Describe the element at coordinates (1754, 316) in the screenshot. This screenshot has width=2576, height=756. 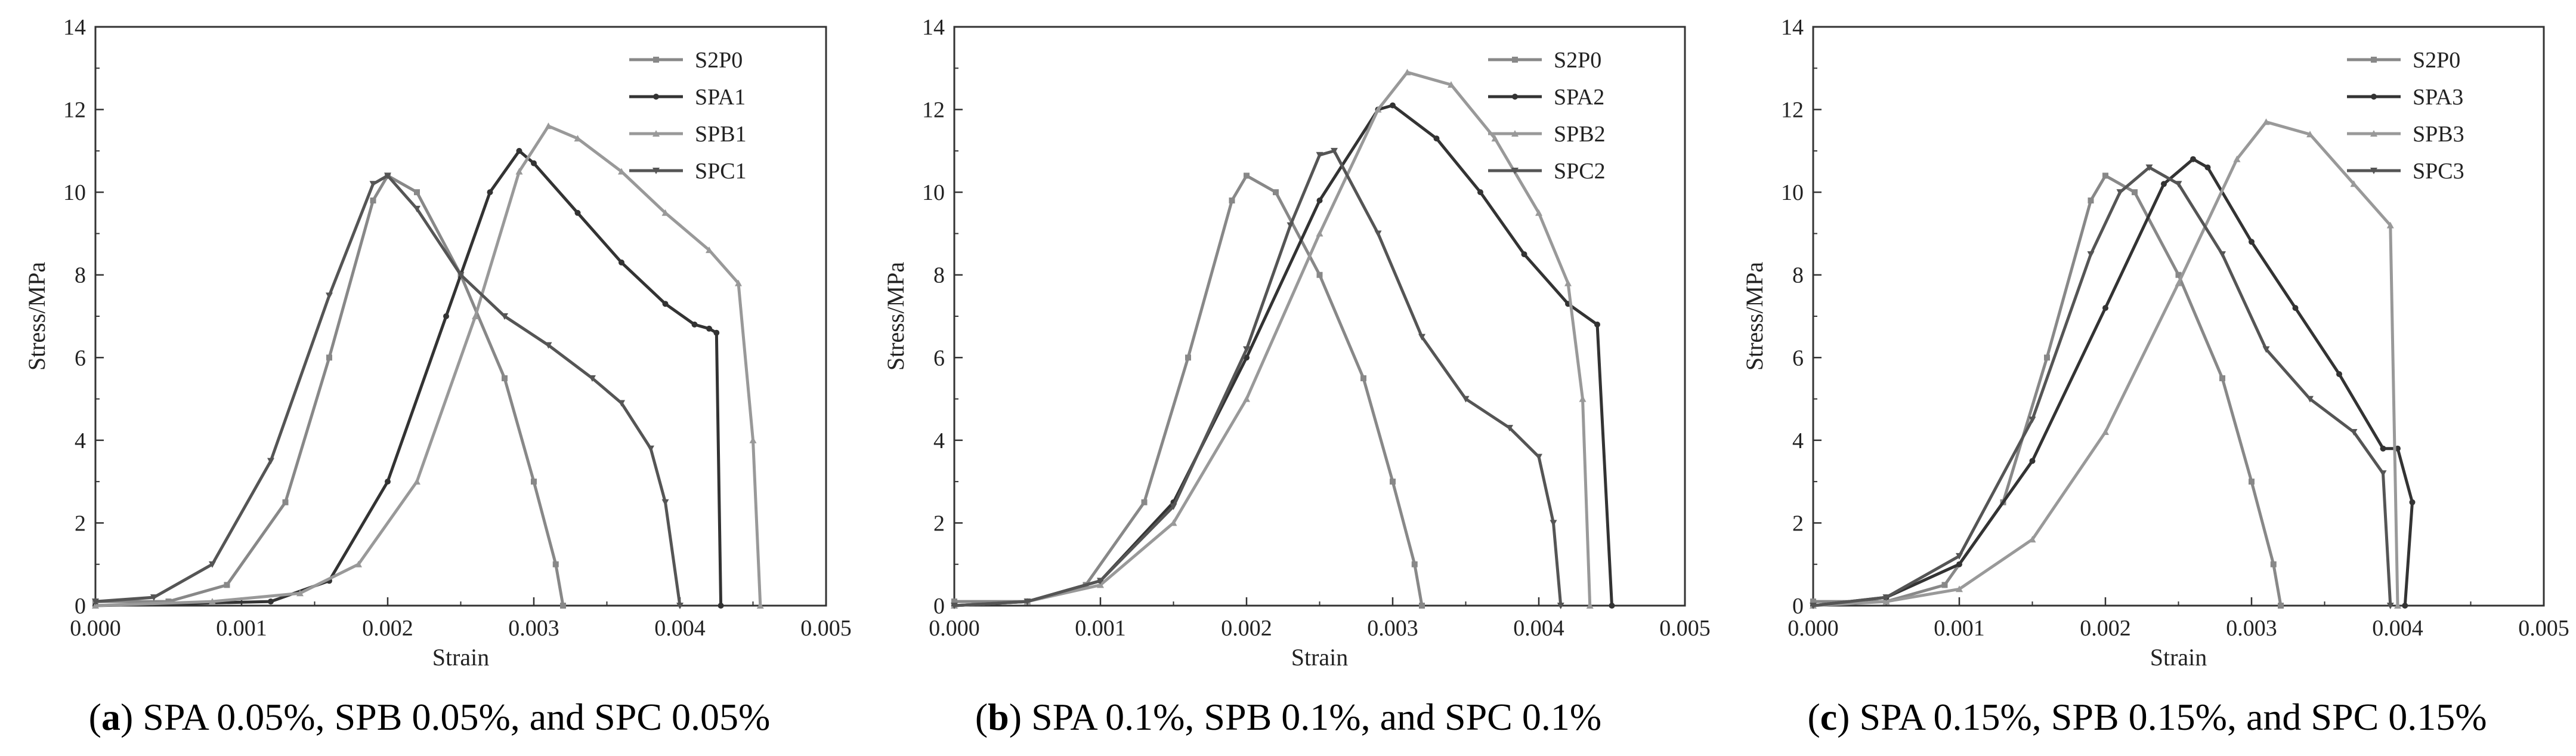
I see `y-axis-label-c: Stress/MPa` at that location.